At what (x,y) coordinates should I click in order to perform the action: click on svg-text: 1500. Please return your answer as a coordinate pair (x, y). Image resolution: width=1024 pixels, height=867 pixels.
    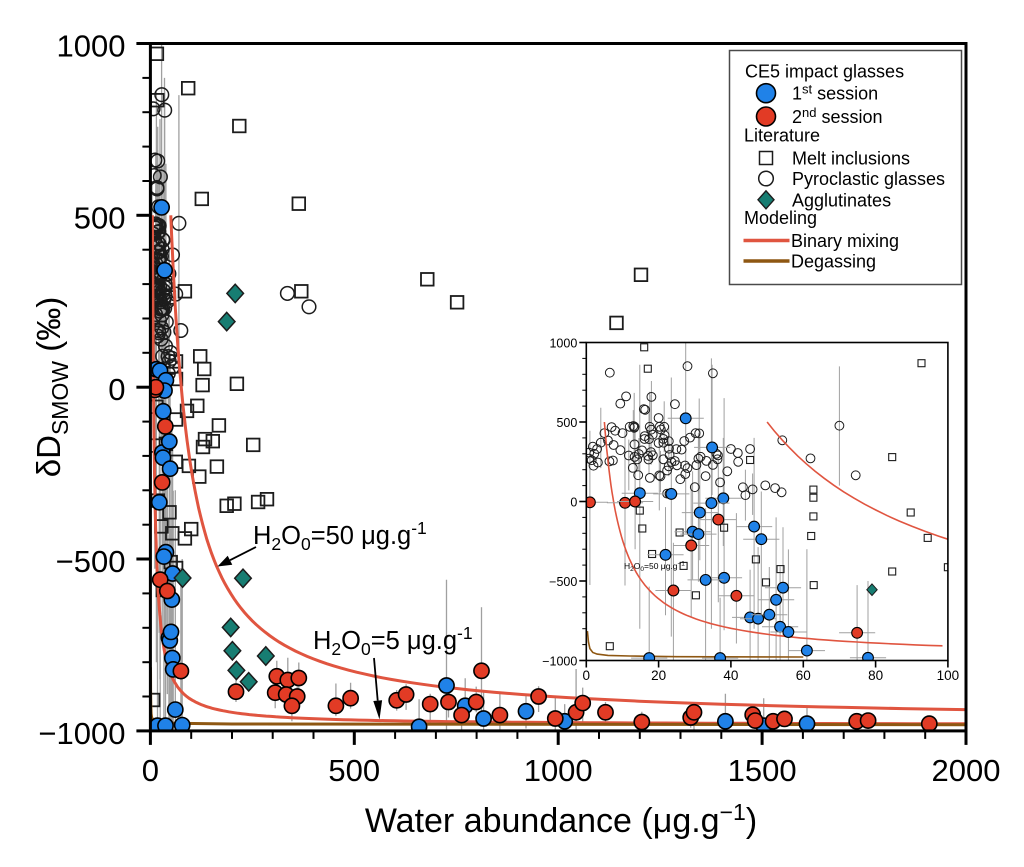
    Looking at the image, I should click on (762, 770).